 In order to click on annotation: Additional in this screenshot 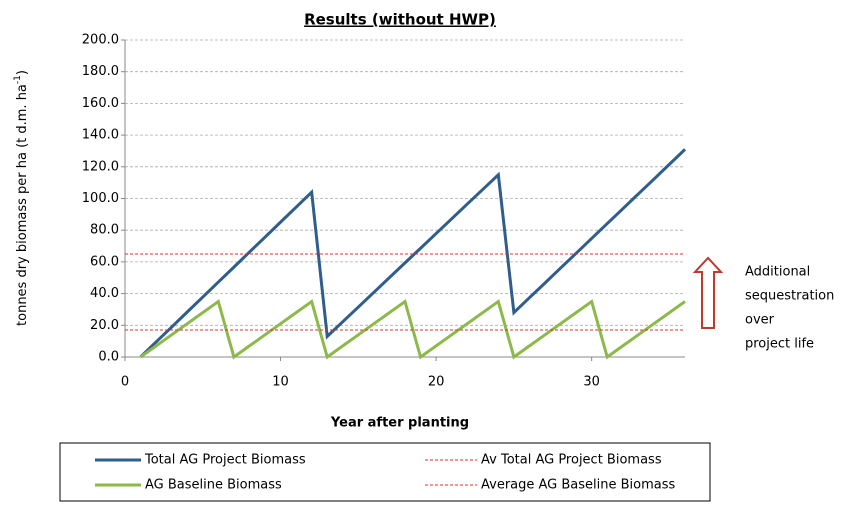, I will do `click(777, 272)`.